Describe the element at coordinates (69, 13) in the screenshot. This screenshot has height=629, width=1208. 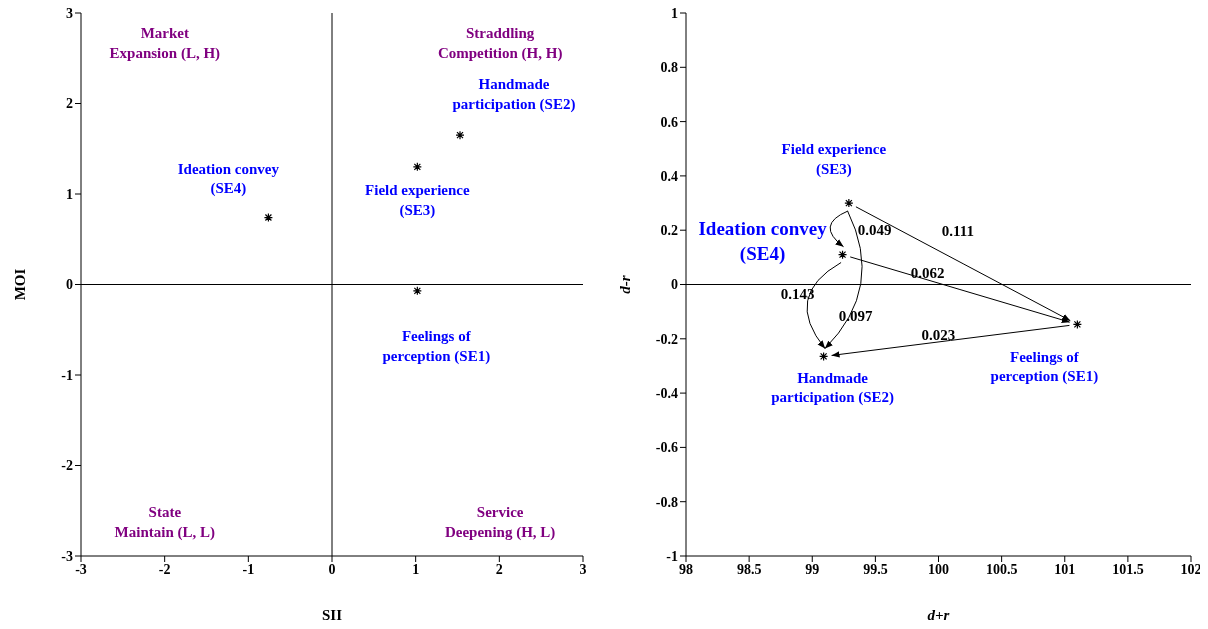
I see `y-tick-label: 3` at that location.